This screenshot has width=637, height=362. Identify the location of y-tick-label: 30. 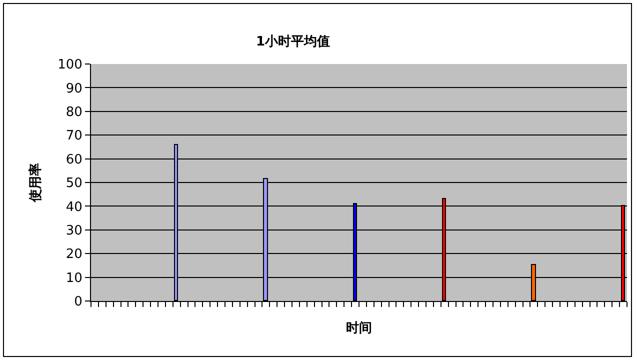
(74, 230).